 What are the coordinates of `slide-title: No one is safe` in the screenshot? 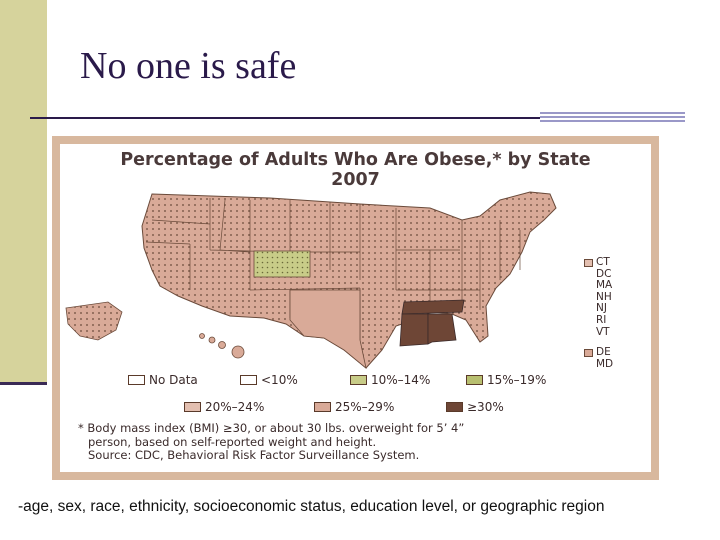 It's located at (188, 66).